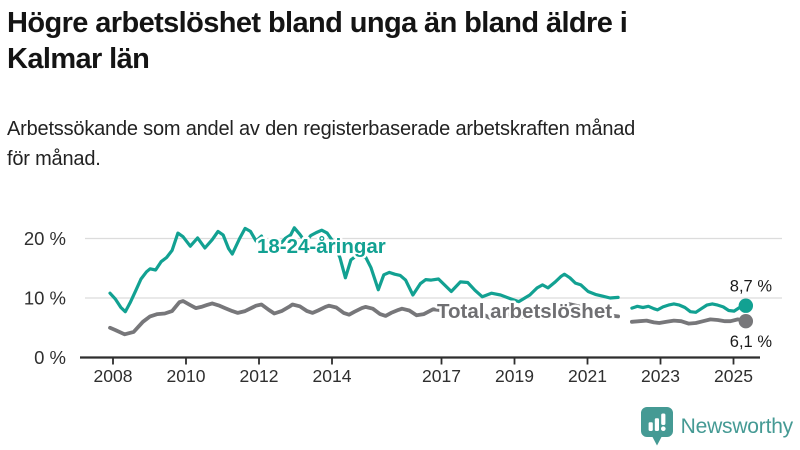 The image size is (800, 450). What do you see at coordinates (514, 376) in the screenshot?
I see `x-axis-tick-label: 2019` at bounding box center [514, 376].